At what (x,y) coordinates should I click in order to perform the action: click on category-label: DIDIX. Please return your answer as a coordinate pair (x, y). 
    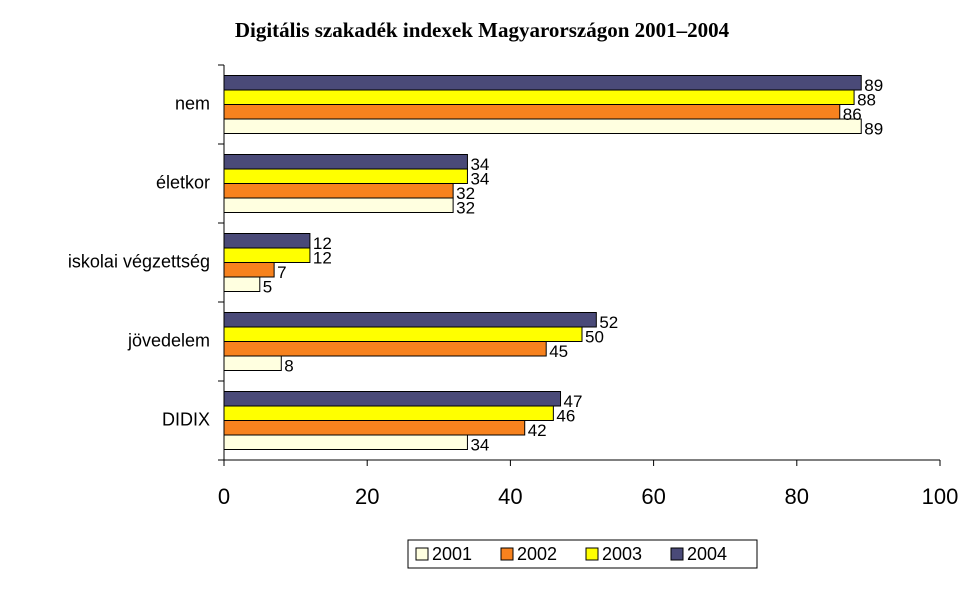
    Looking at the image, I should click on (186, 419).